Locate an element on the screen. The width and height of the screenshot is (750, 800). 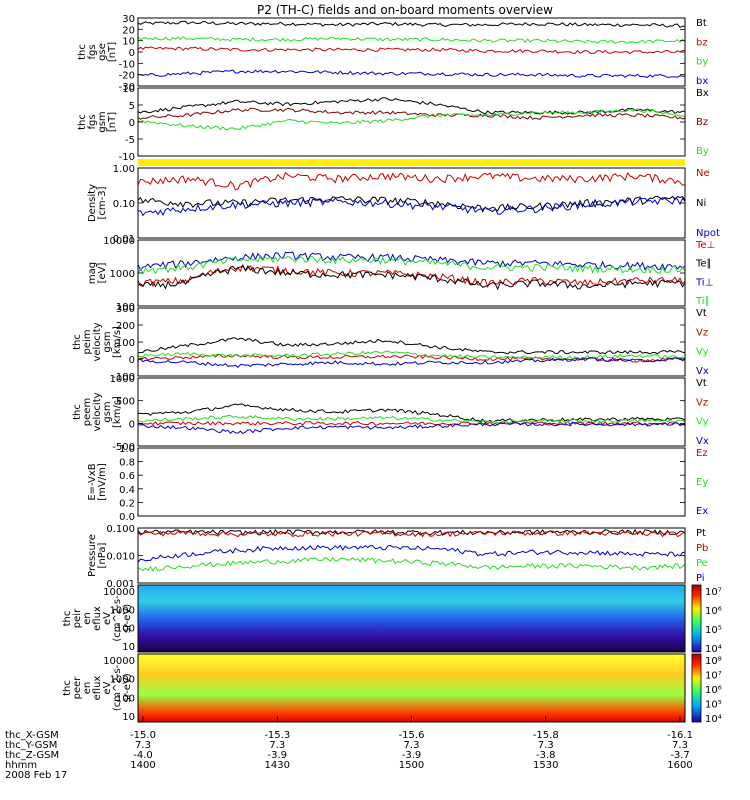
series-line-By is located at coordinates (411, 119).